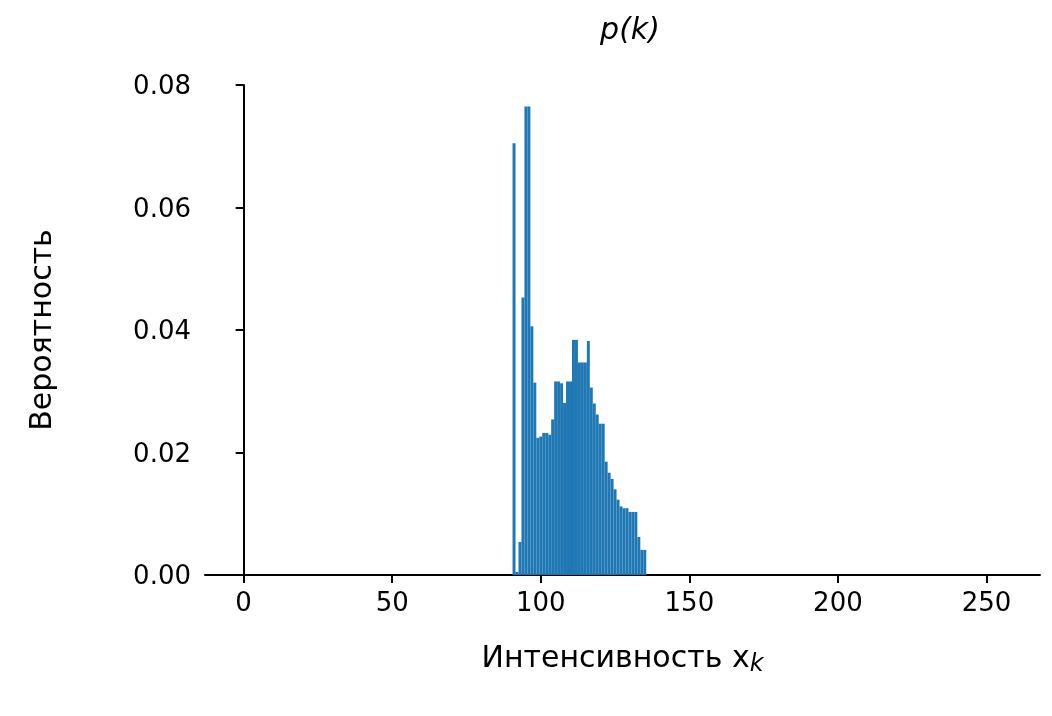 This screenshot has height=716, width=1052. What do you see at coordinates (629, 28) in the screenshot?
I see `chart-title: p(k)` at bounding box center [629, 28].